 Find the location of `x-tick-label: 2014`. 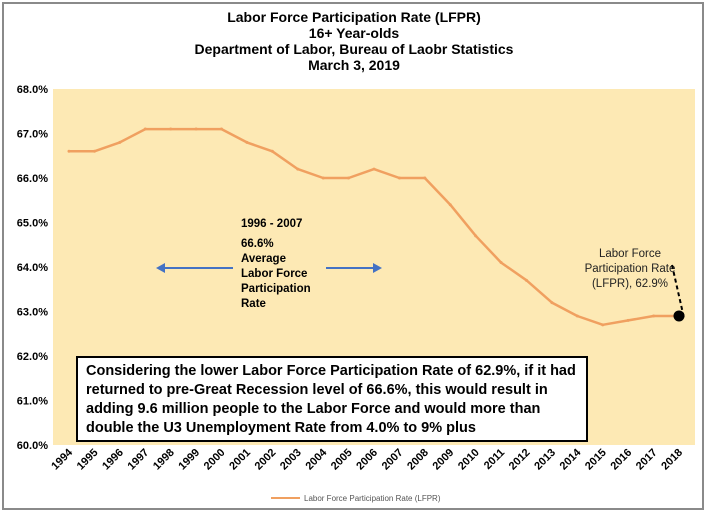

x-tick-label: 2014 is located at coordinates (571, 459).